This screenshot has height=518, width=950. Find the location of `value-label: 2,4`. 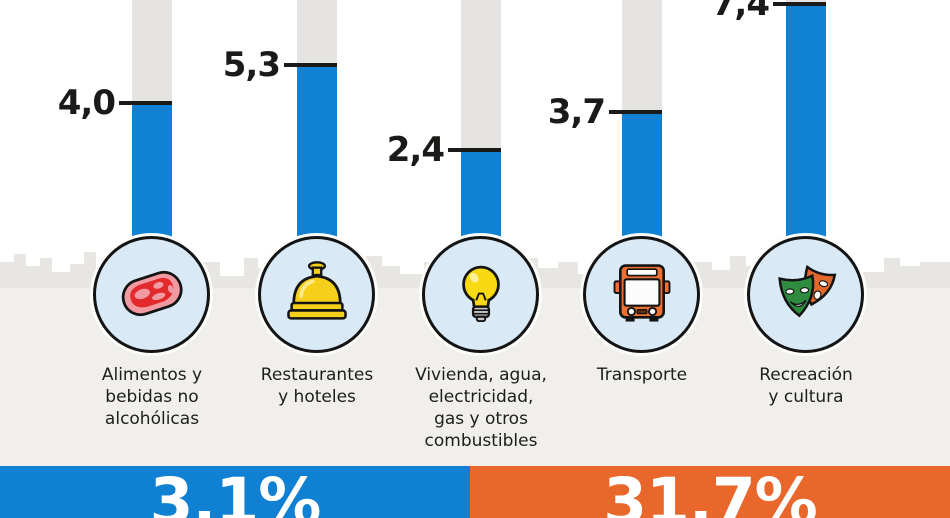

value-label: 2,4 is located at coordinates (415, 150).